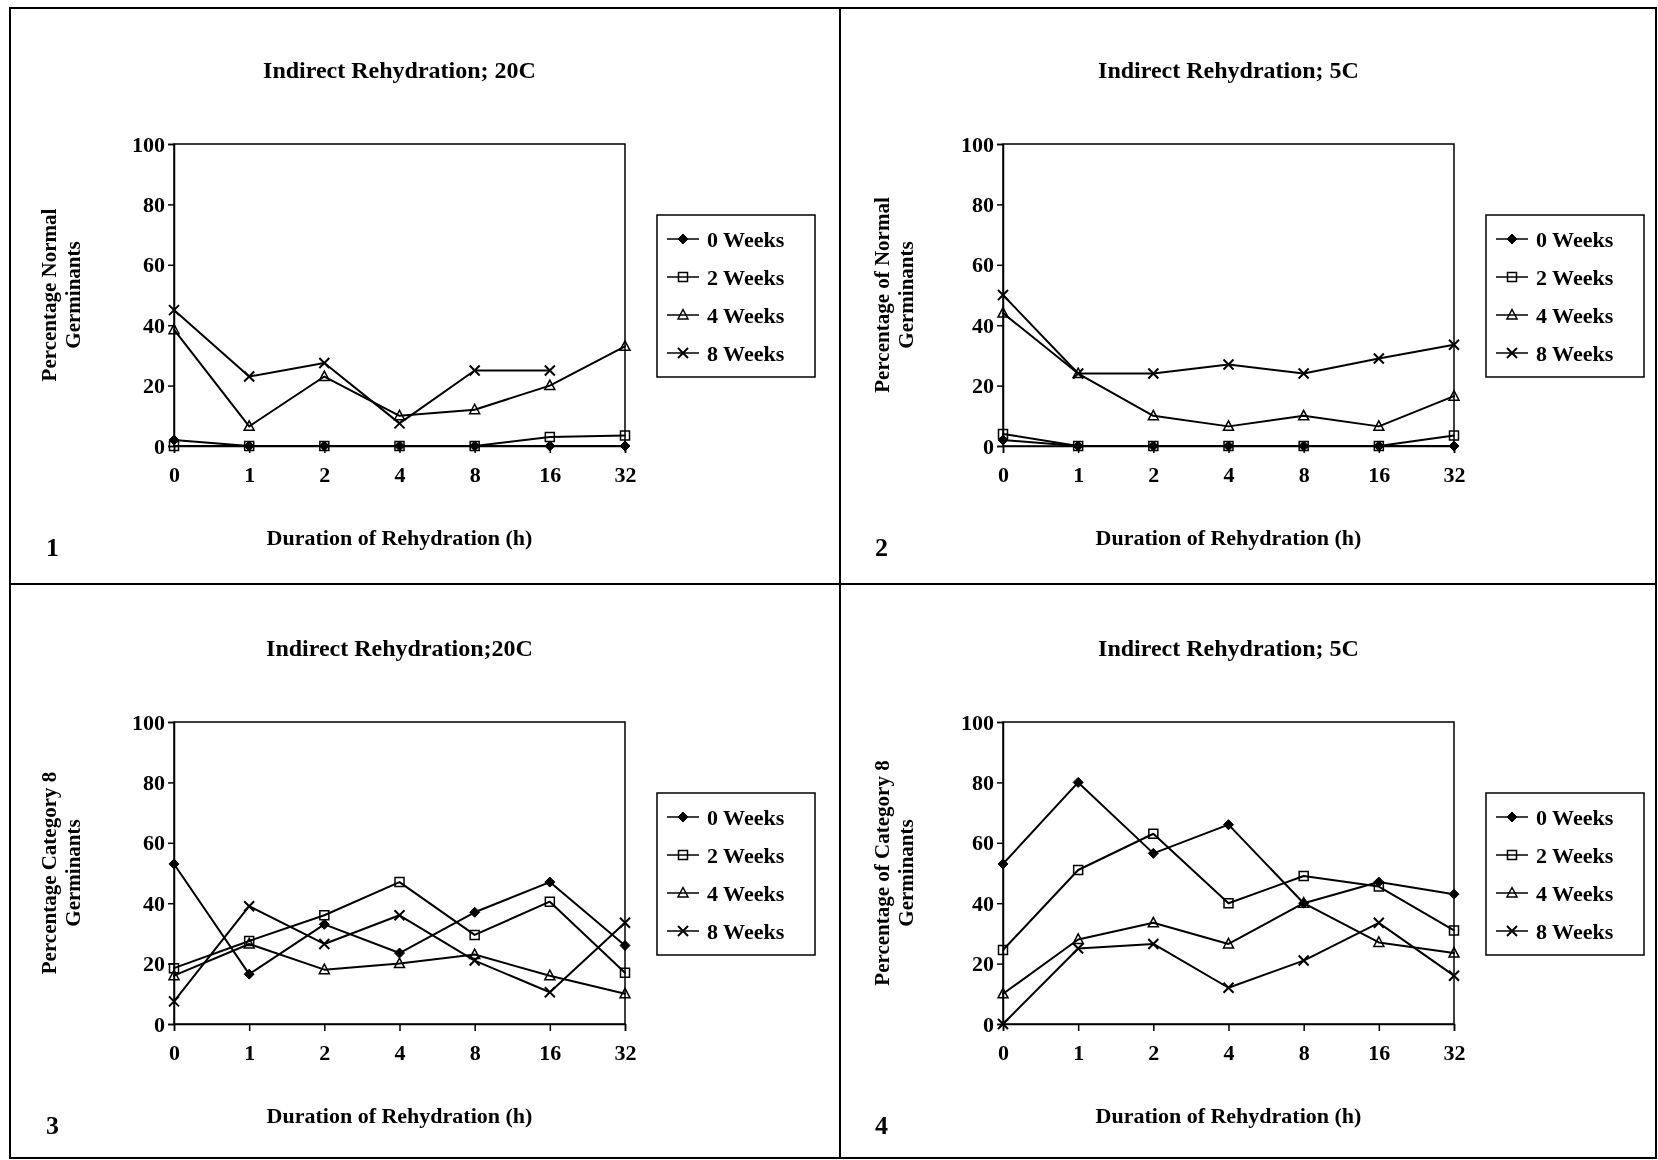 The height and width of the screenshot is (1160, 1658). What do you see at coordinates (894, 873) in the screenshot?
I see `y-axis-title: Percentage of Category 8 Germinants` at bounding box center [894, 873].